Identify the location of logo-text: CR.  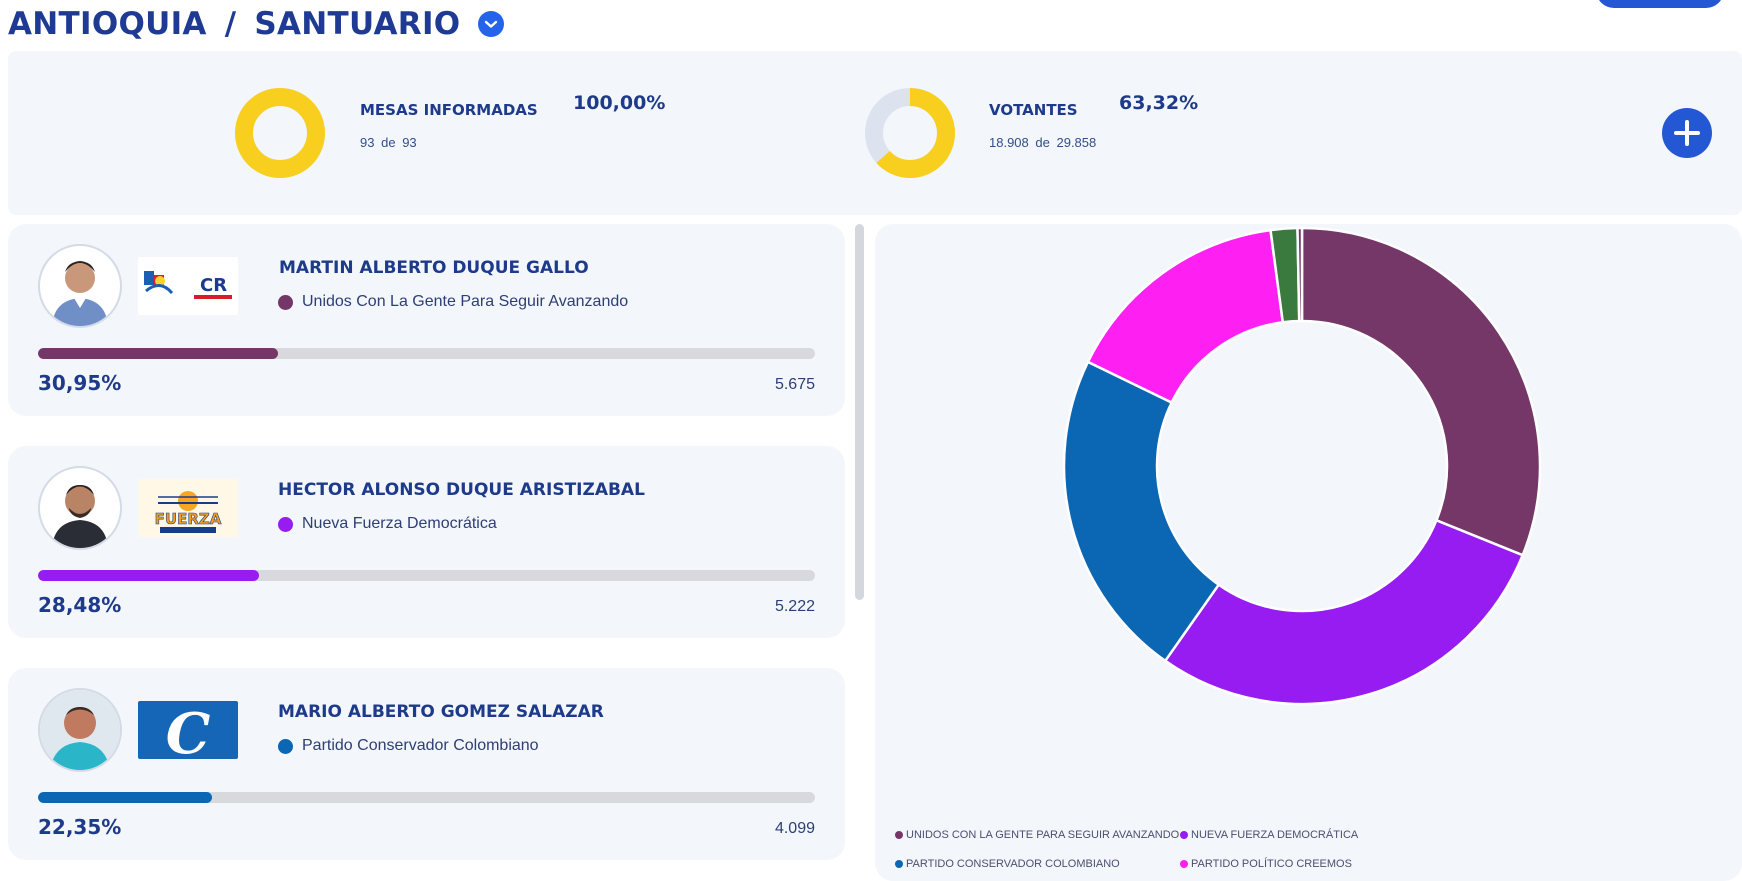
(213, 285).